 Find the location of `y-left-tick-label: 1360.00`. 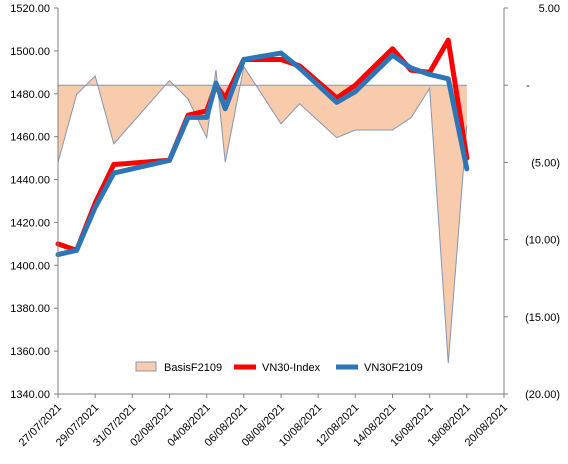

y-left-tick-label: 1360.00 is located at coordinates (30, 352).